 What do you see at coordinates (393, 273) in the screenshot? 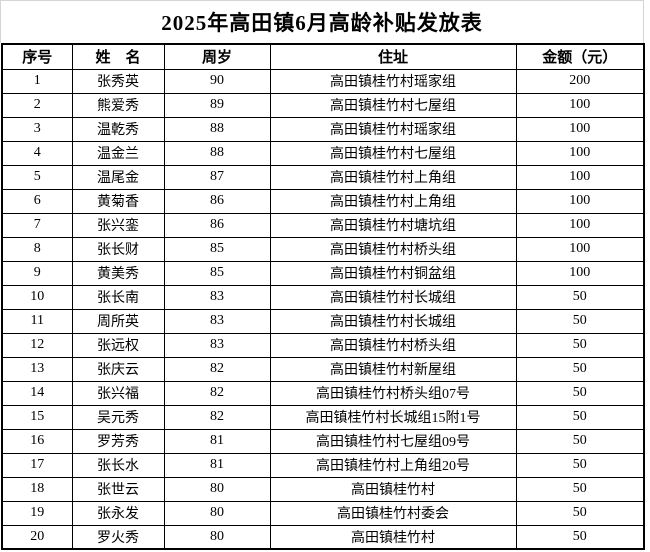
I see `cell-address: 高田镇桂竹村铜盆组` at bounding box center [393, 273].